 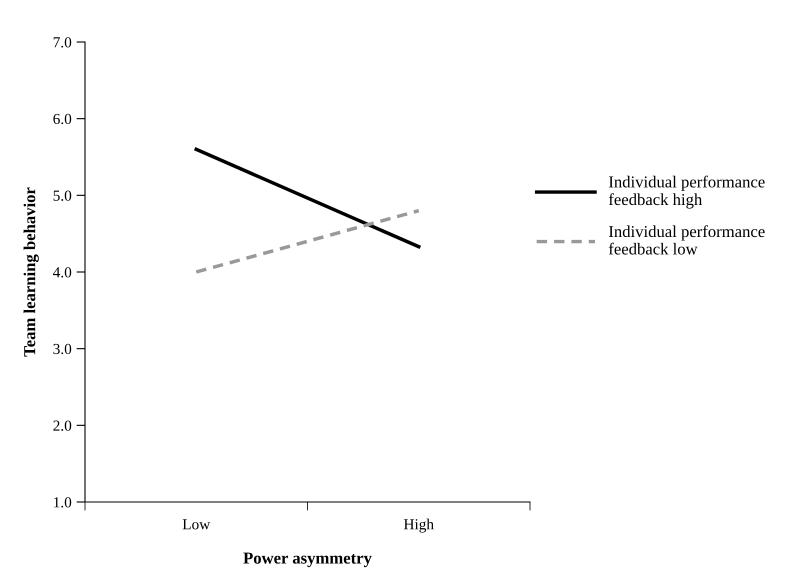 What do you see at coordinates (62, 119) in the screenshot?
I see `y-tick-label: 6.0` at bounding box center [62, 119].